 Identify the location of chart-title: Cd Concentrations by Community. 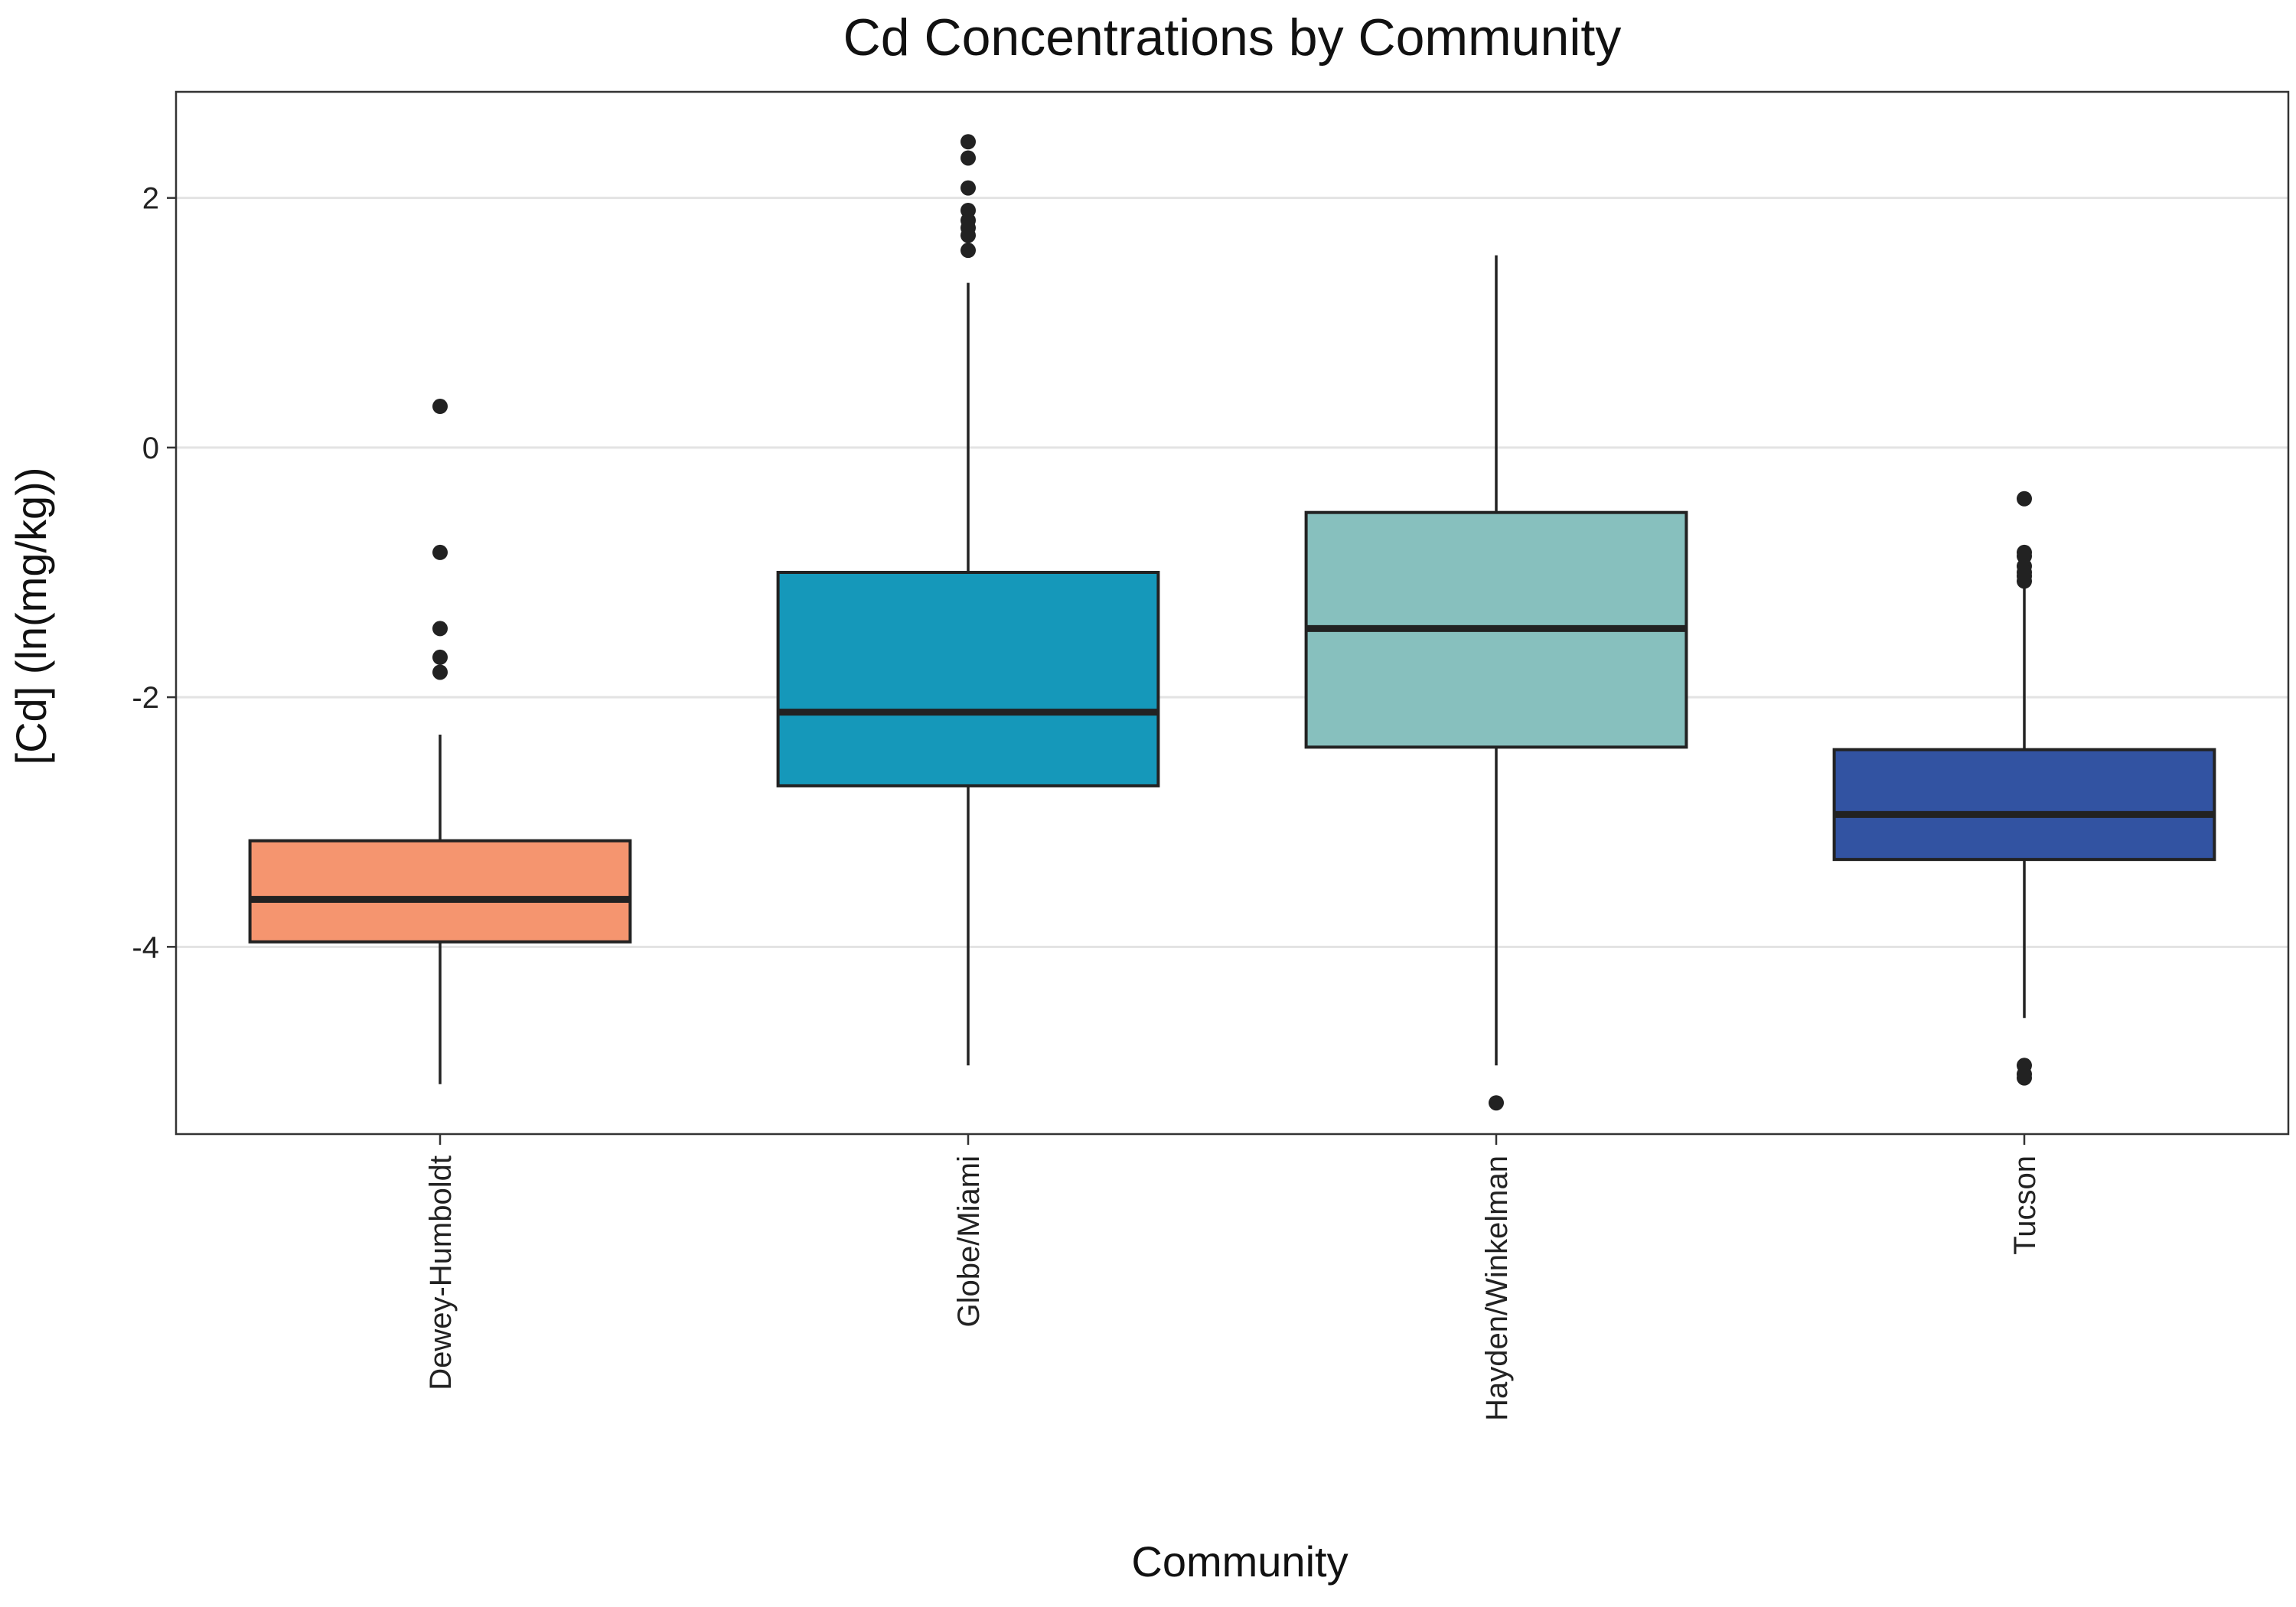
(1232, 37).